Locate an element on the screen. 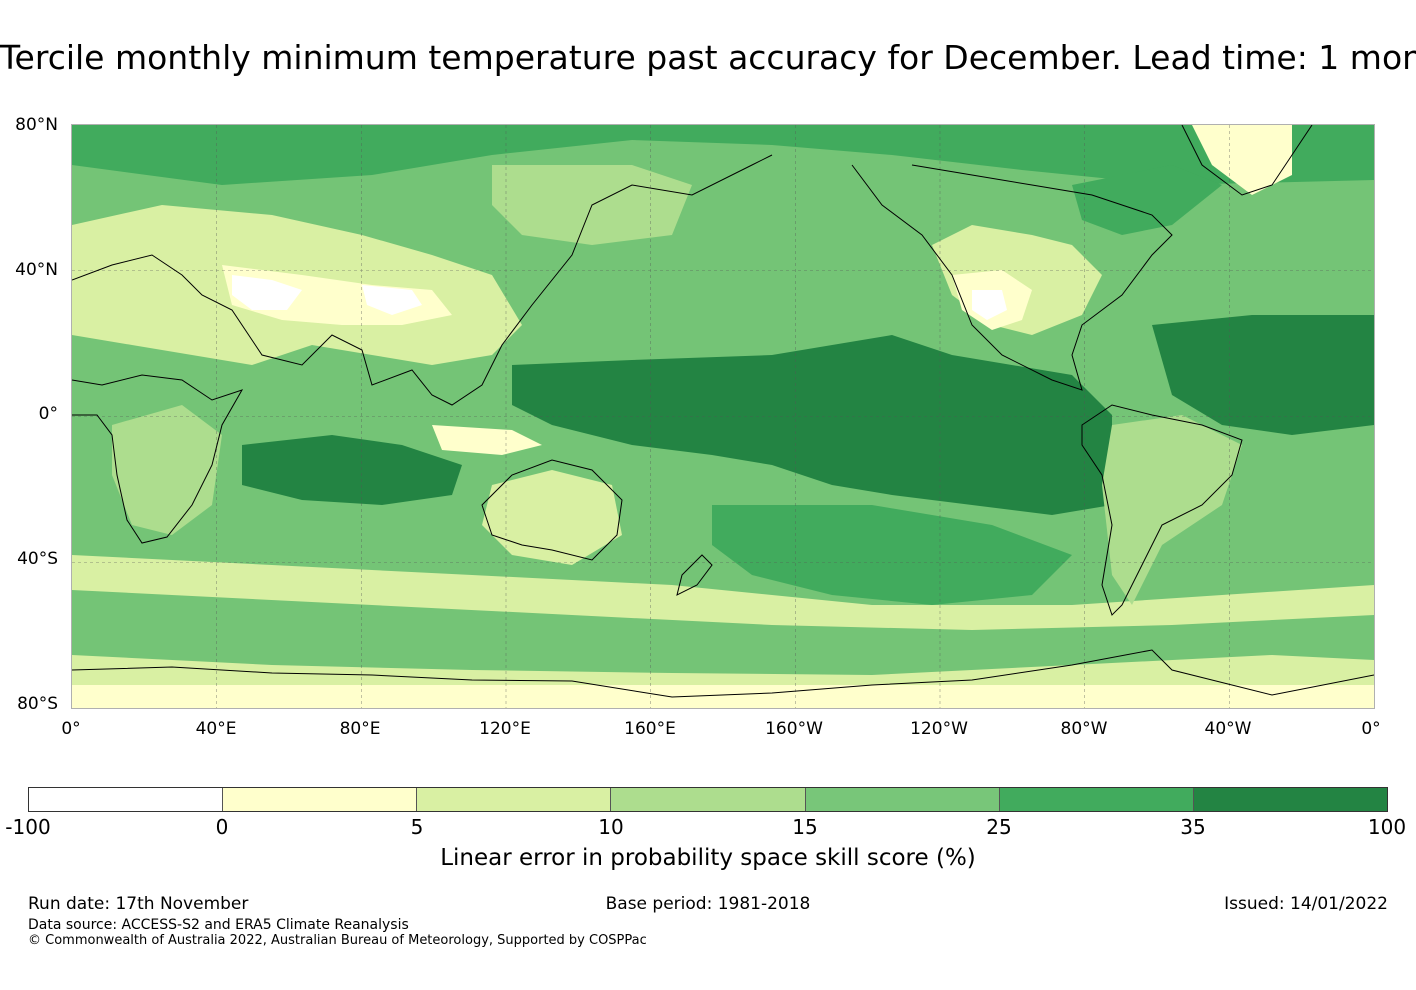  field-maritime-pale is located at coordinates (487, 440).